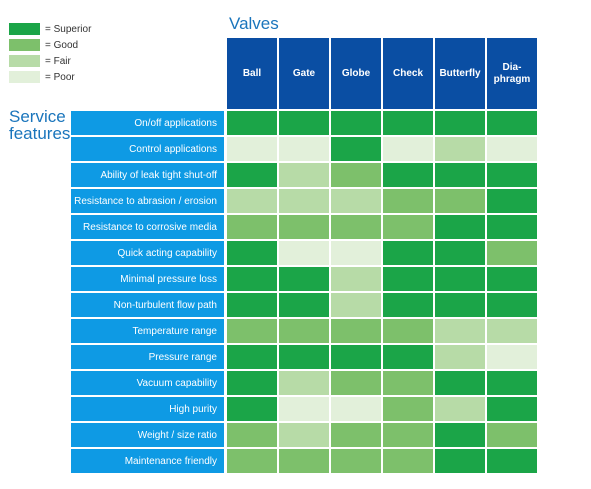  What do you see at coordinates (356, 73) in the screenshot?
I see `column-header: Globe` at bounding box center [356, 73].